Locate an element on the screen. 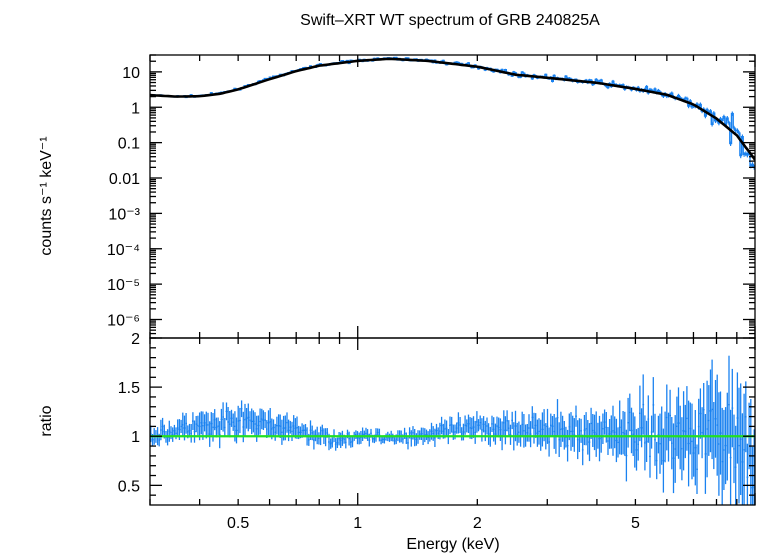 The height and width of the screenshot is (556, 758). x-tick-label: 0.5 is located at coordinates (238, 523).